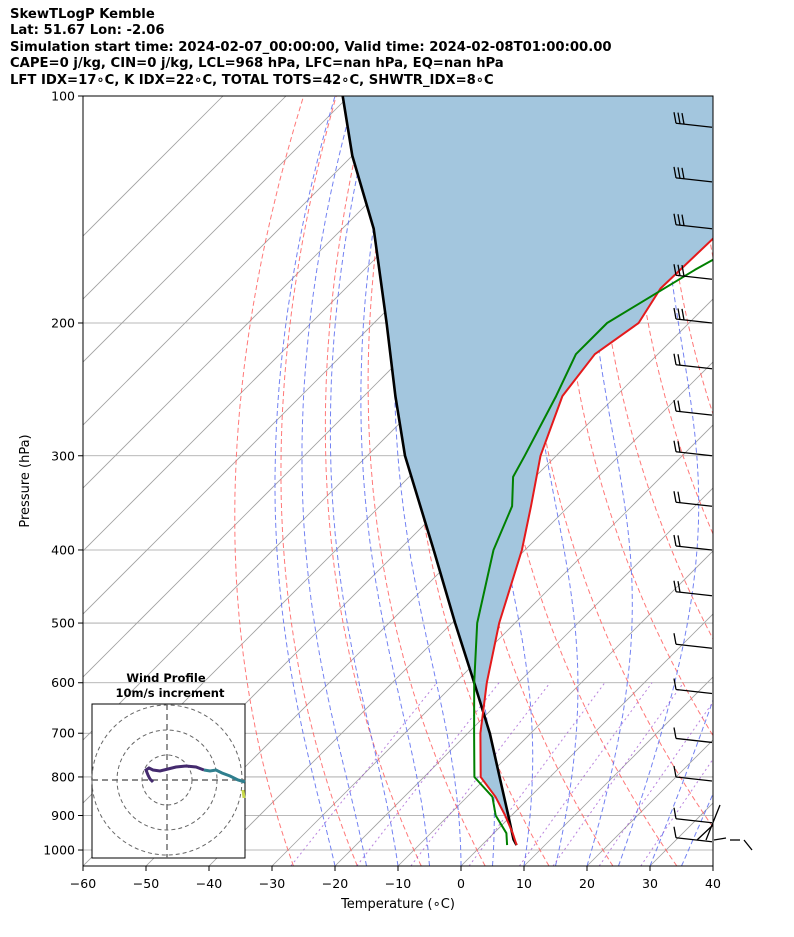  Describe the element at coordinates (224, 776) in the screenshot. I see `hodograph-trace-lower` at that location.